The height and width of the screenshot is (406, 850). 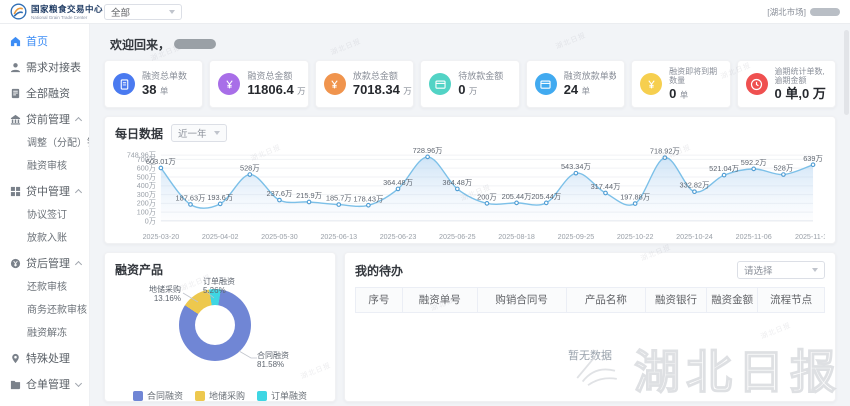 I want to click on svg-text: 600万, so click(x=146, y=169).